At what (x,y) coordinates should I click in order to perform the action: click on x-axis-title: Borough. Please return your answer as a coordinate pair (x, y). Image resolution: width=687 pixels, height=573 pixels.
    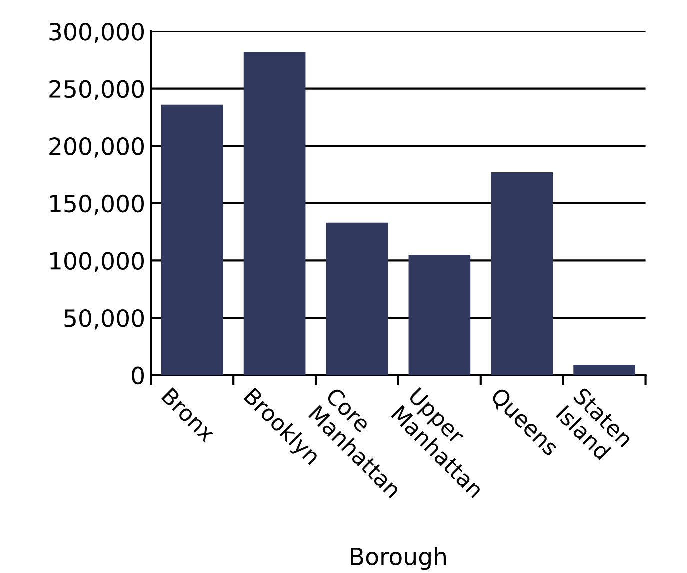
    Looking at the image, I should click on (398, 558).